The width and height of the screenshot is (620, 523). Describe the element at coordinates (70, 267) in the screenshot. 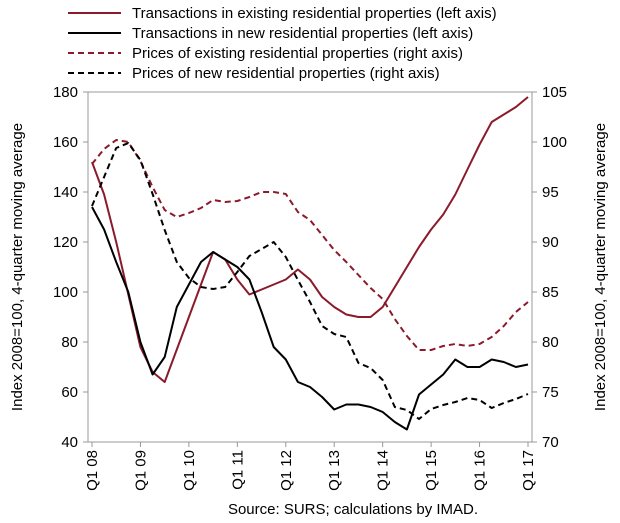

I see `left-axis-ticks: 40 60 80 100 120 140 160 180` at that location.